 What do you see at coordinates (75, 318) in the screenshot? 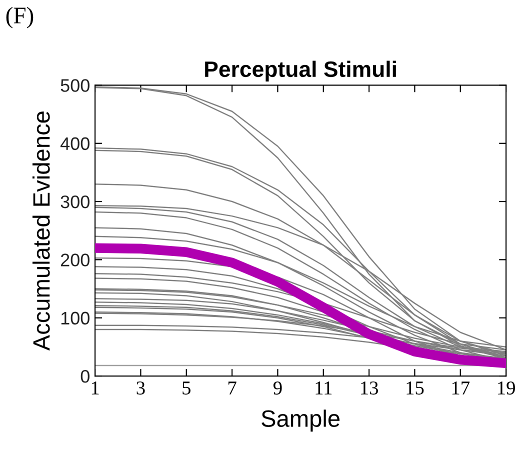
I see `y-tick-label: 100` at bounding box center [75, 318].